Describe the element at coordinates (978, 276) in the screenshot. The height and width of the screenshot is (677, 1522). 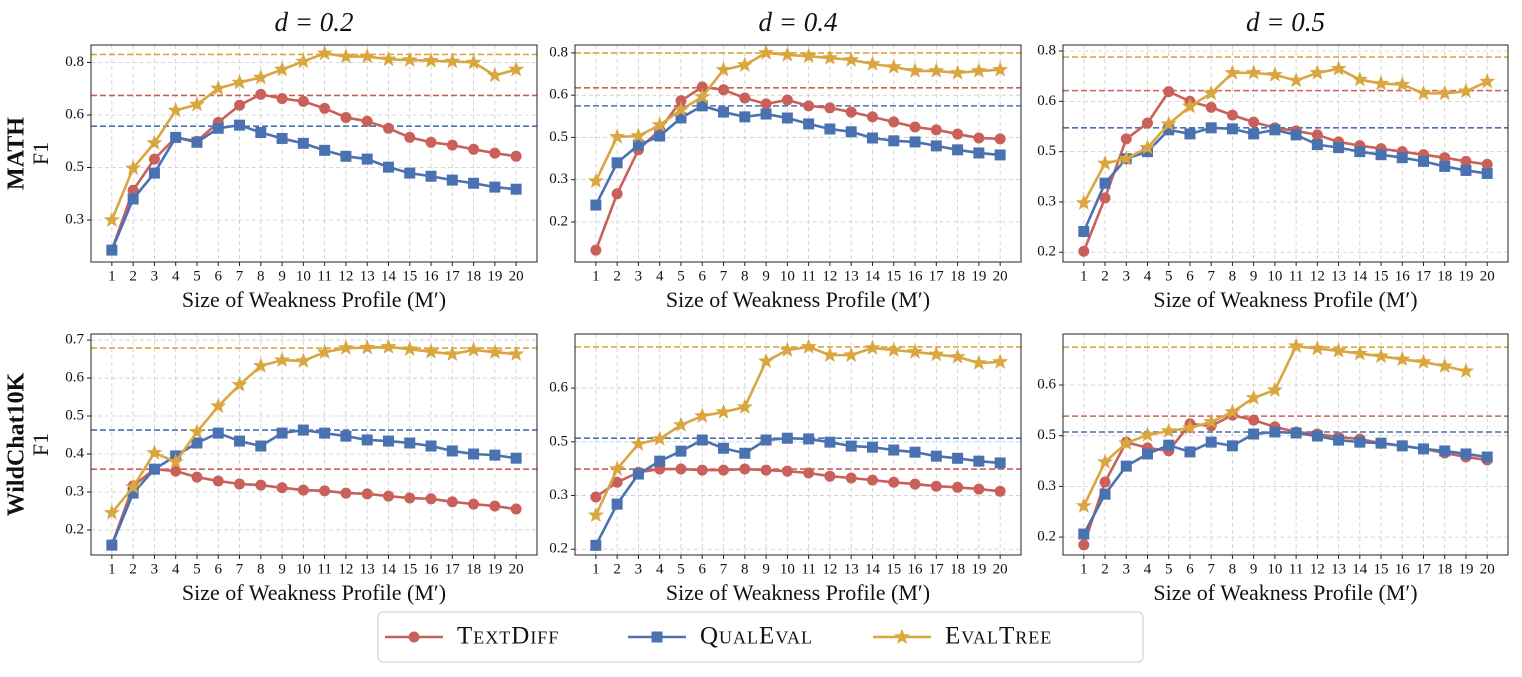
I see `x-tick-label: 19` at that location.